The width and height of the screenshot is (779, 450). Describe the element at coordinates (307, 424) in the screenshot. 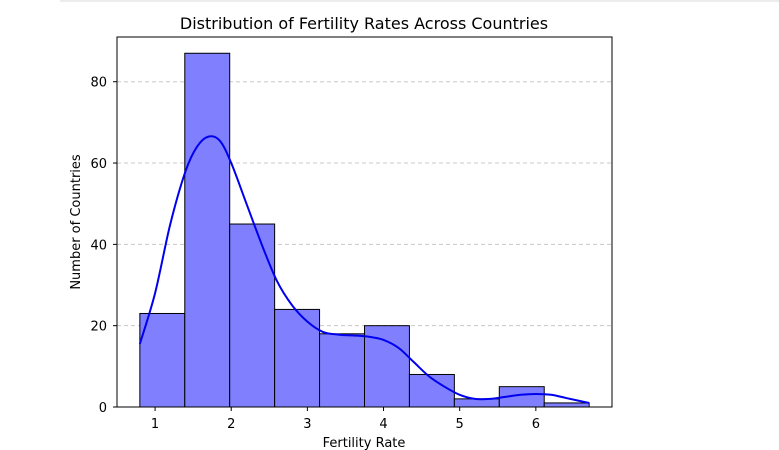

I see `x-tick-label: 3` at that location.